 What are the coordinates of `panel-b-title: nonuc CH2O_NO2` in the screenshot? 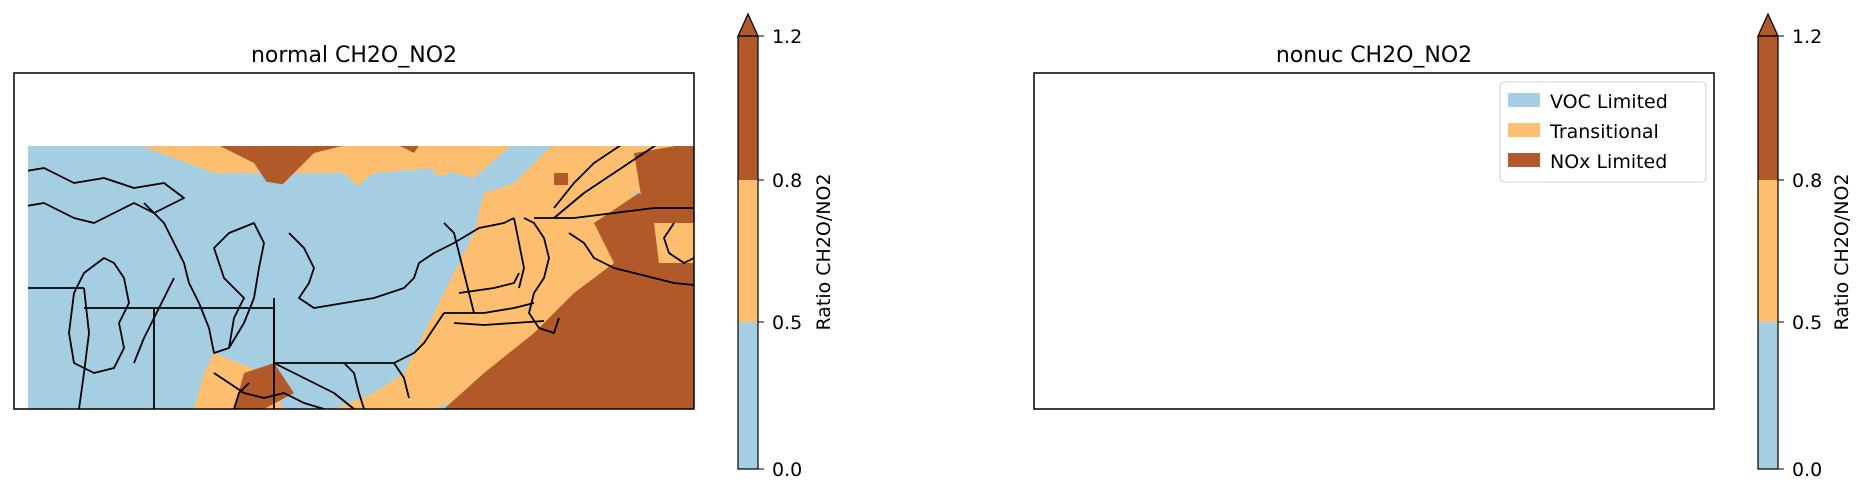 It's located at (1374, 55).